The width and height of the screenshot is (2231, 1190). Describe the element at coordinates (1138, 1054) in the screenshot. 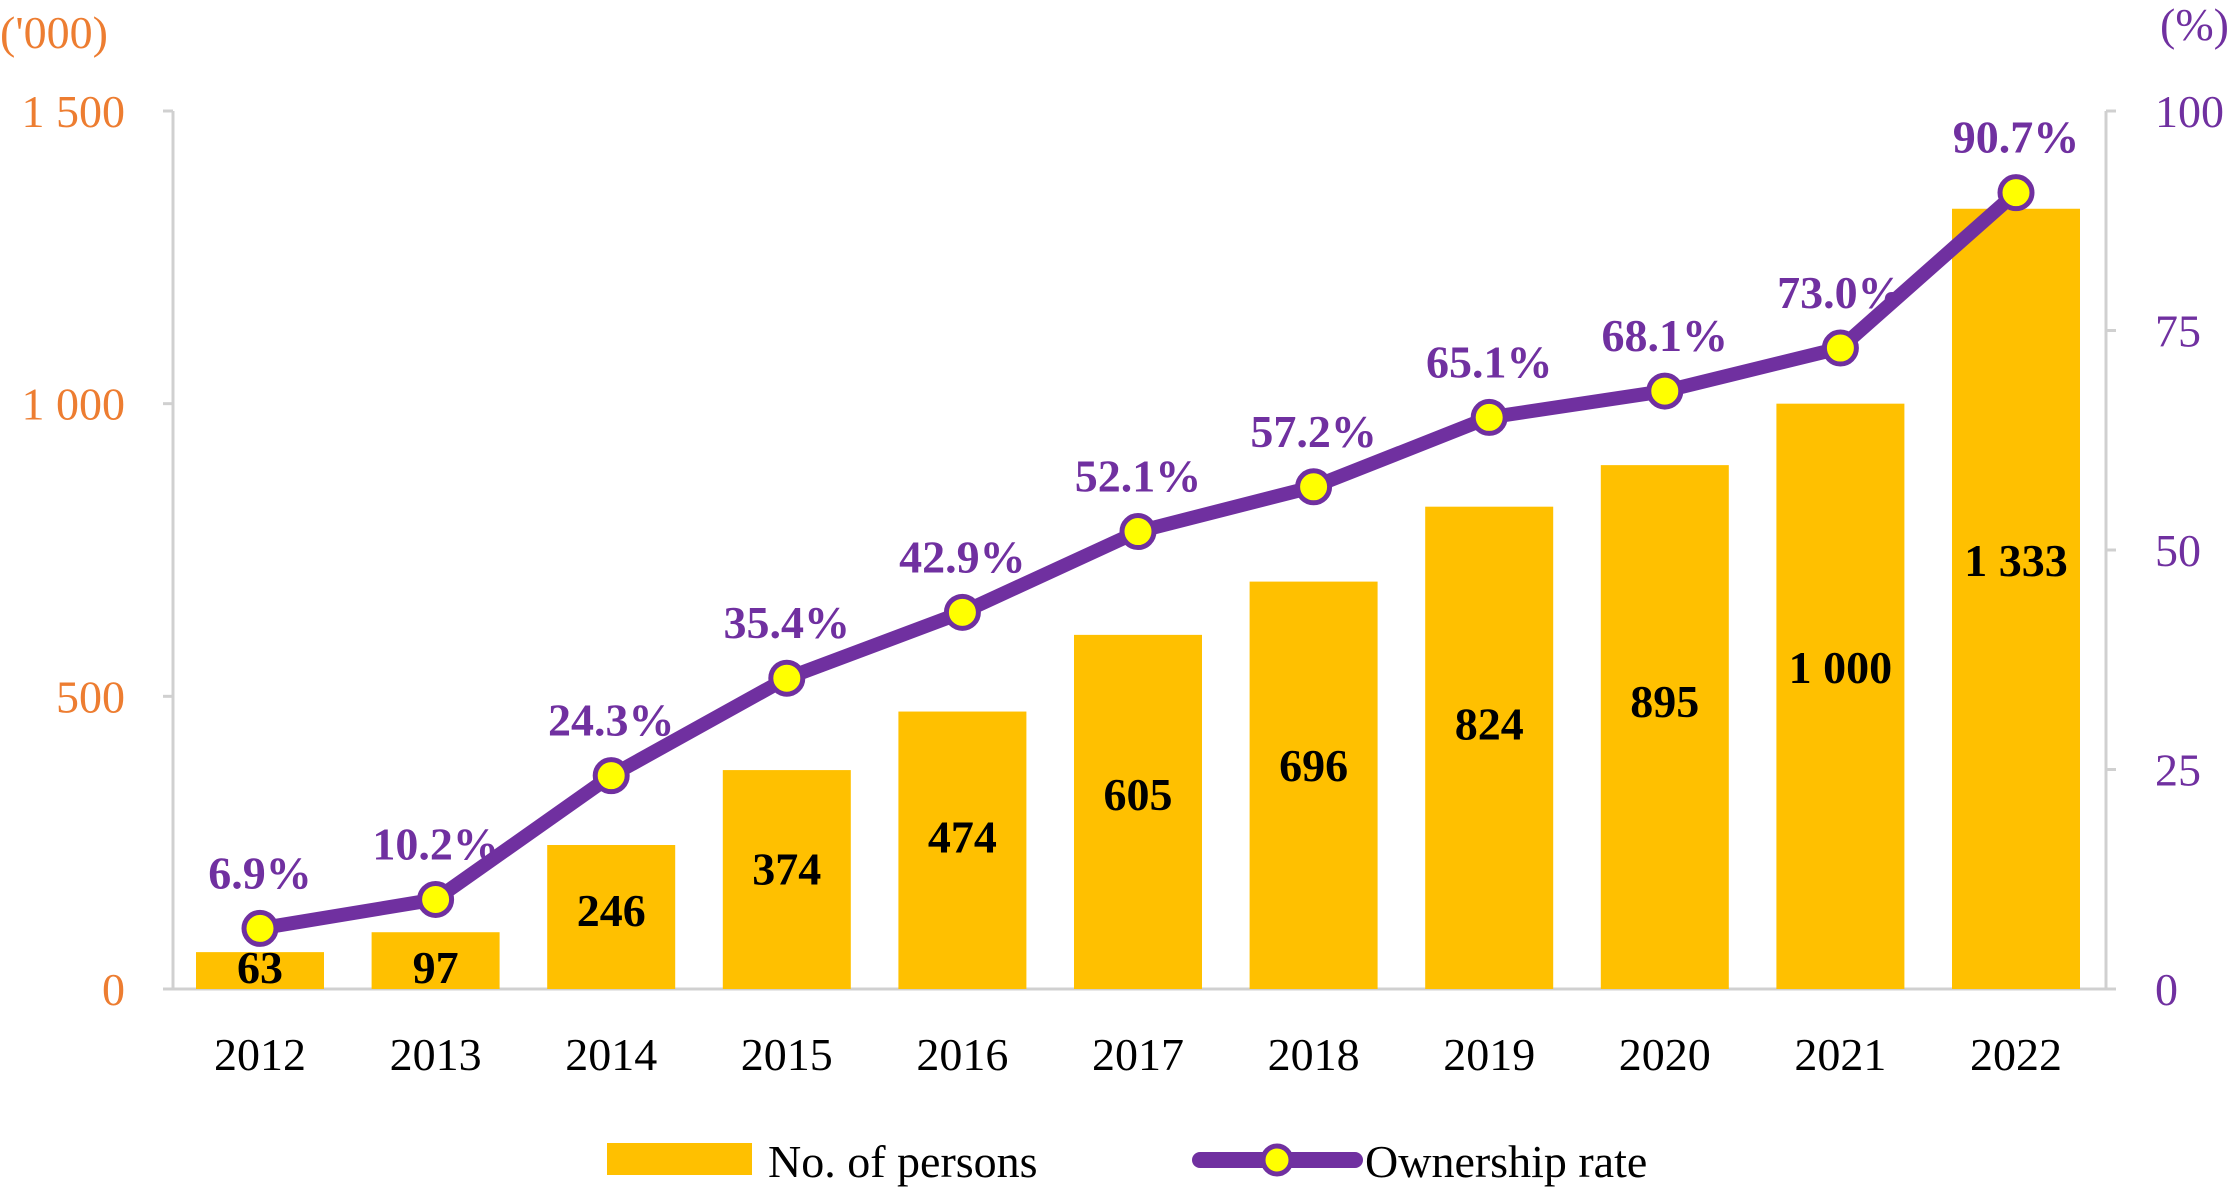

I see `x-tick-label: 2017` at that location.